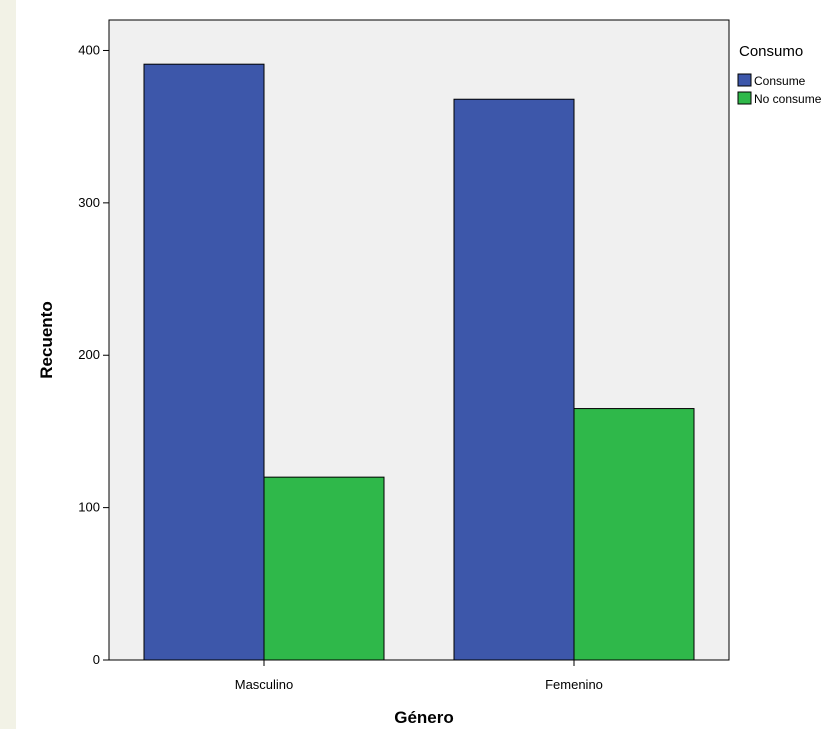 The height and width of the screenshot is (729, 838). I want to click on legend-title: Consumo, so click(771, 51).